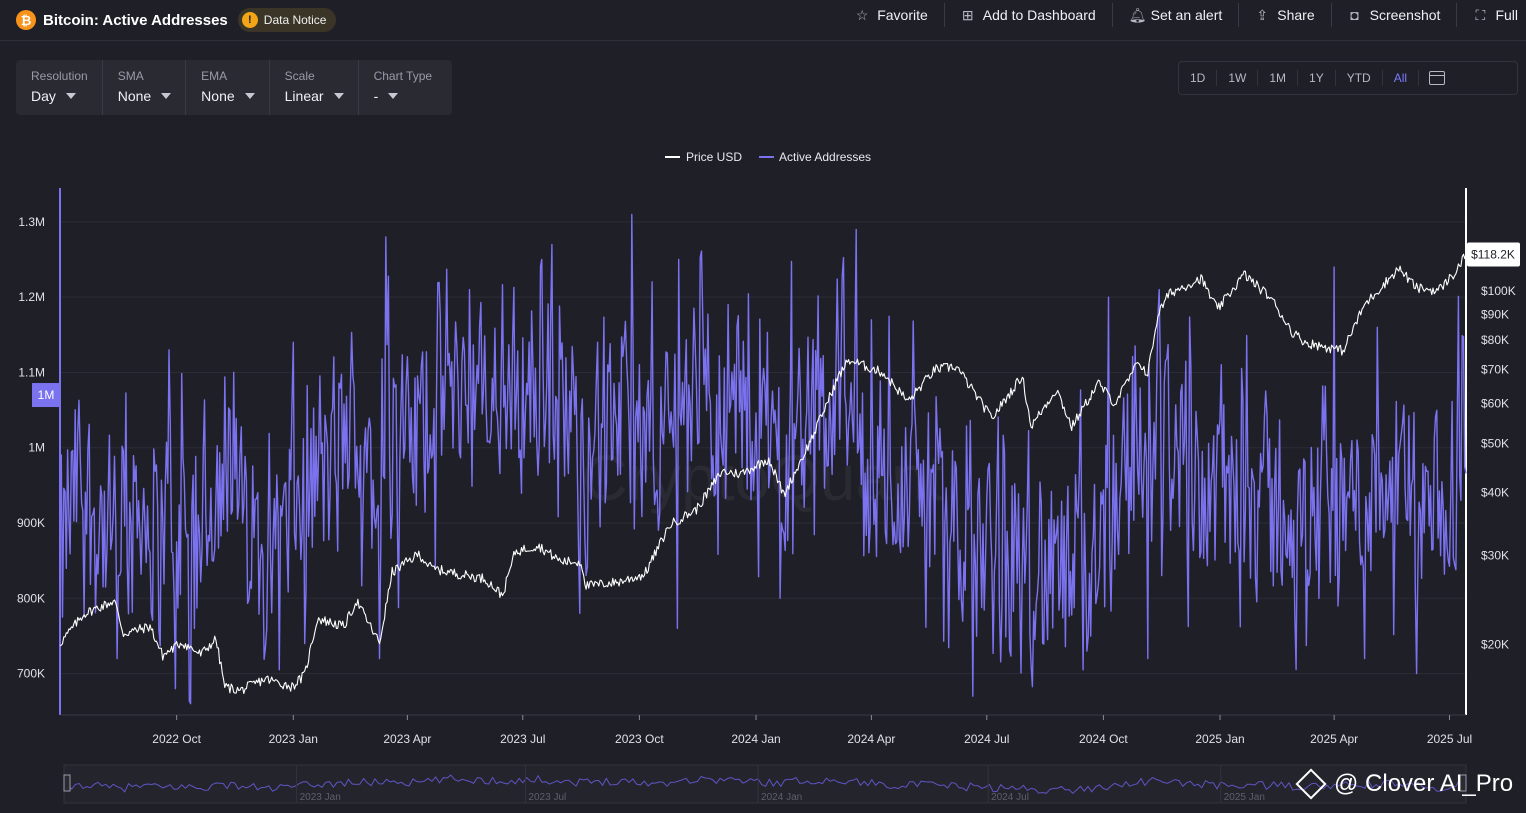 This screenshot has width=1526, height=813. Describe the element at coordinates (134, 96) in the screenshot. I see `sma-value: None` at that location.